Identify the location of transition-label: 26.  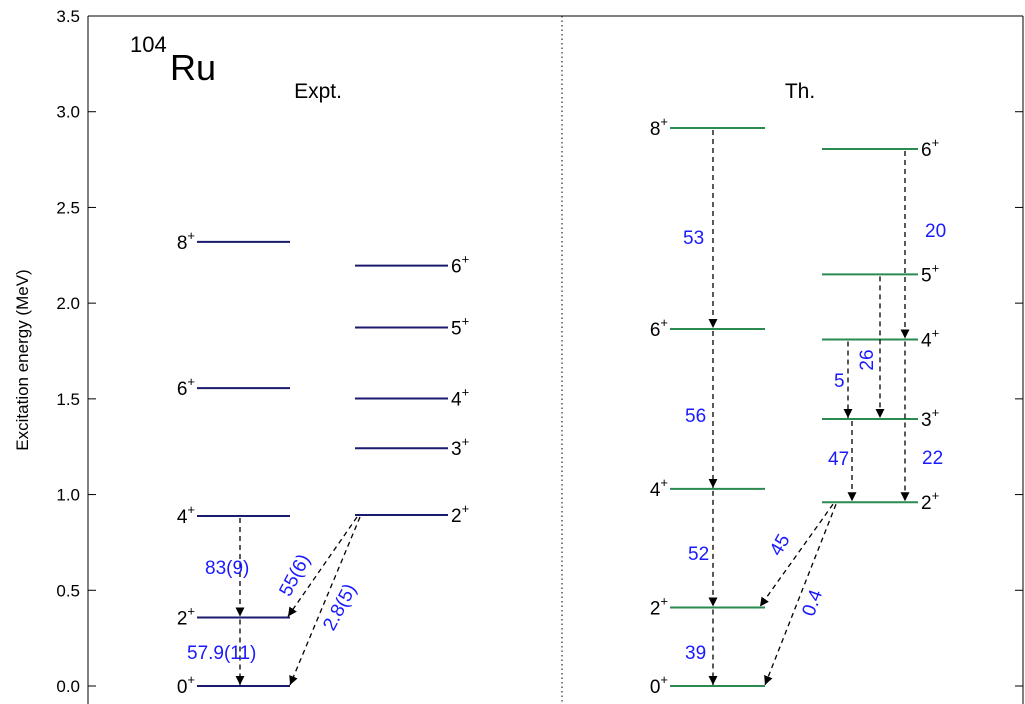
(867, 359).